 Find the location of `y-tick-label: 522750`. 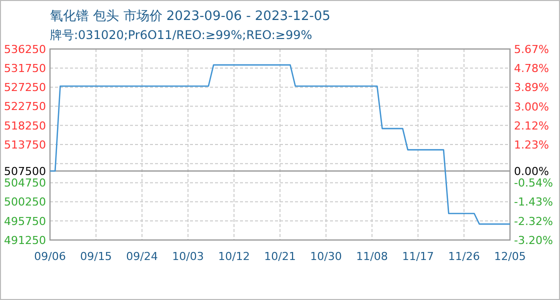

y-tick-label: 522750 is located at coordinates (25, 107).